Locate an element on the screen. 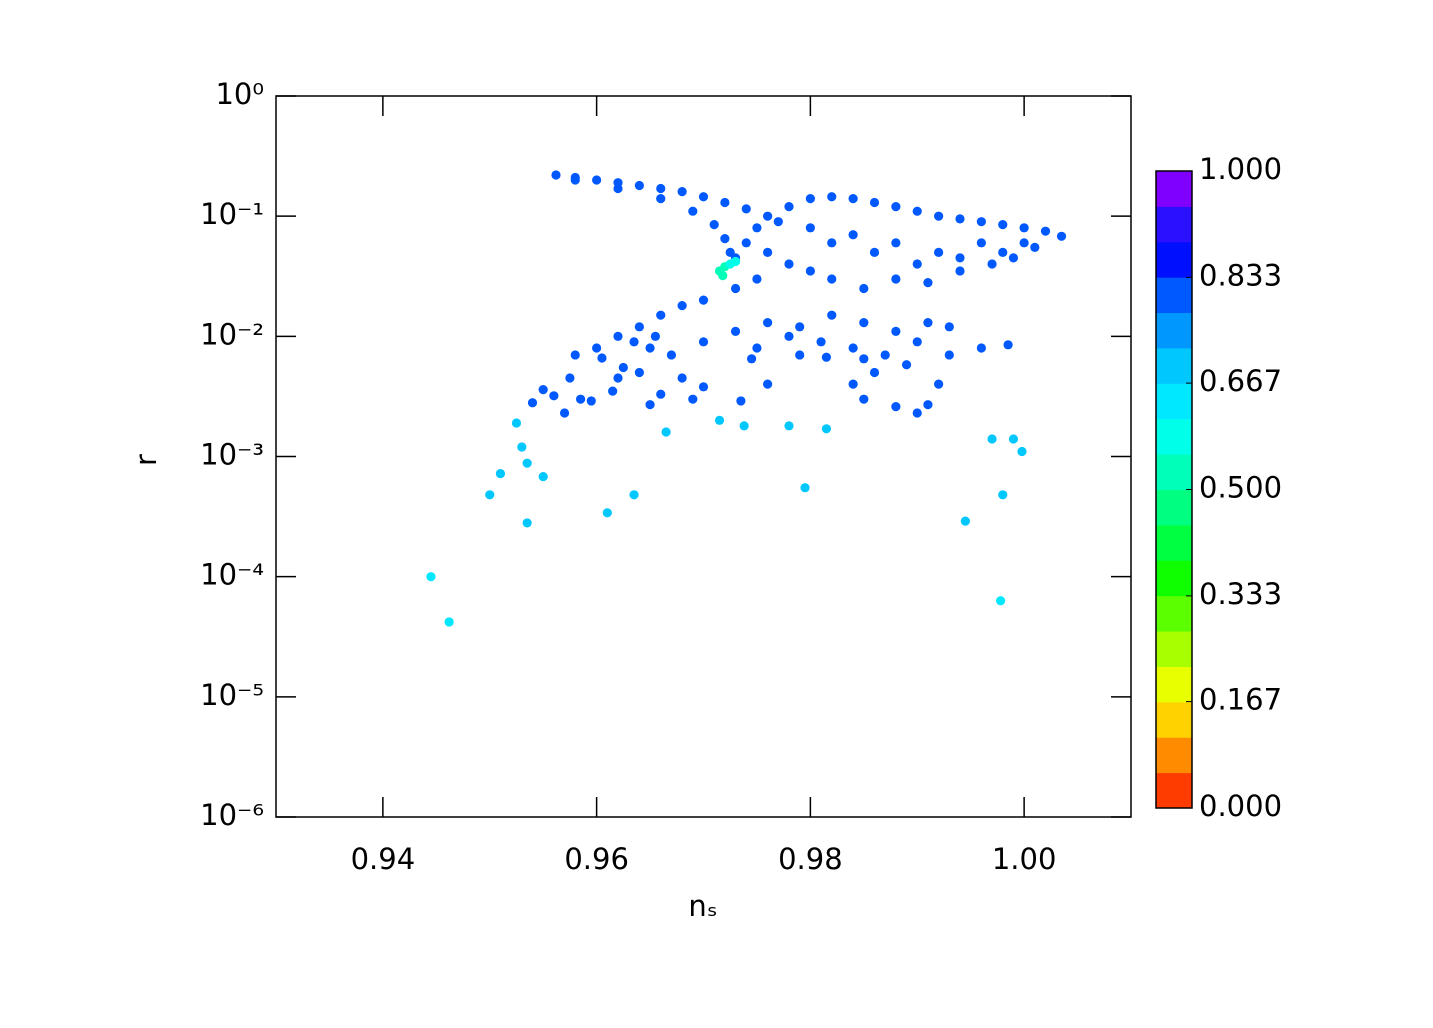  x-axis-label: nₛ is located at coordinates (702, 906).